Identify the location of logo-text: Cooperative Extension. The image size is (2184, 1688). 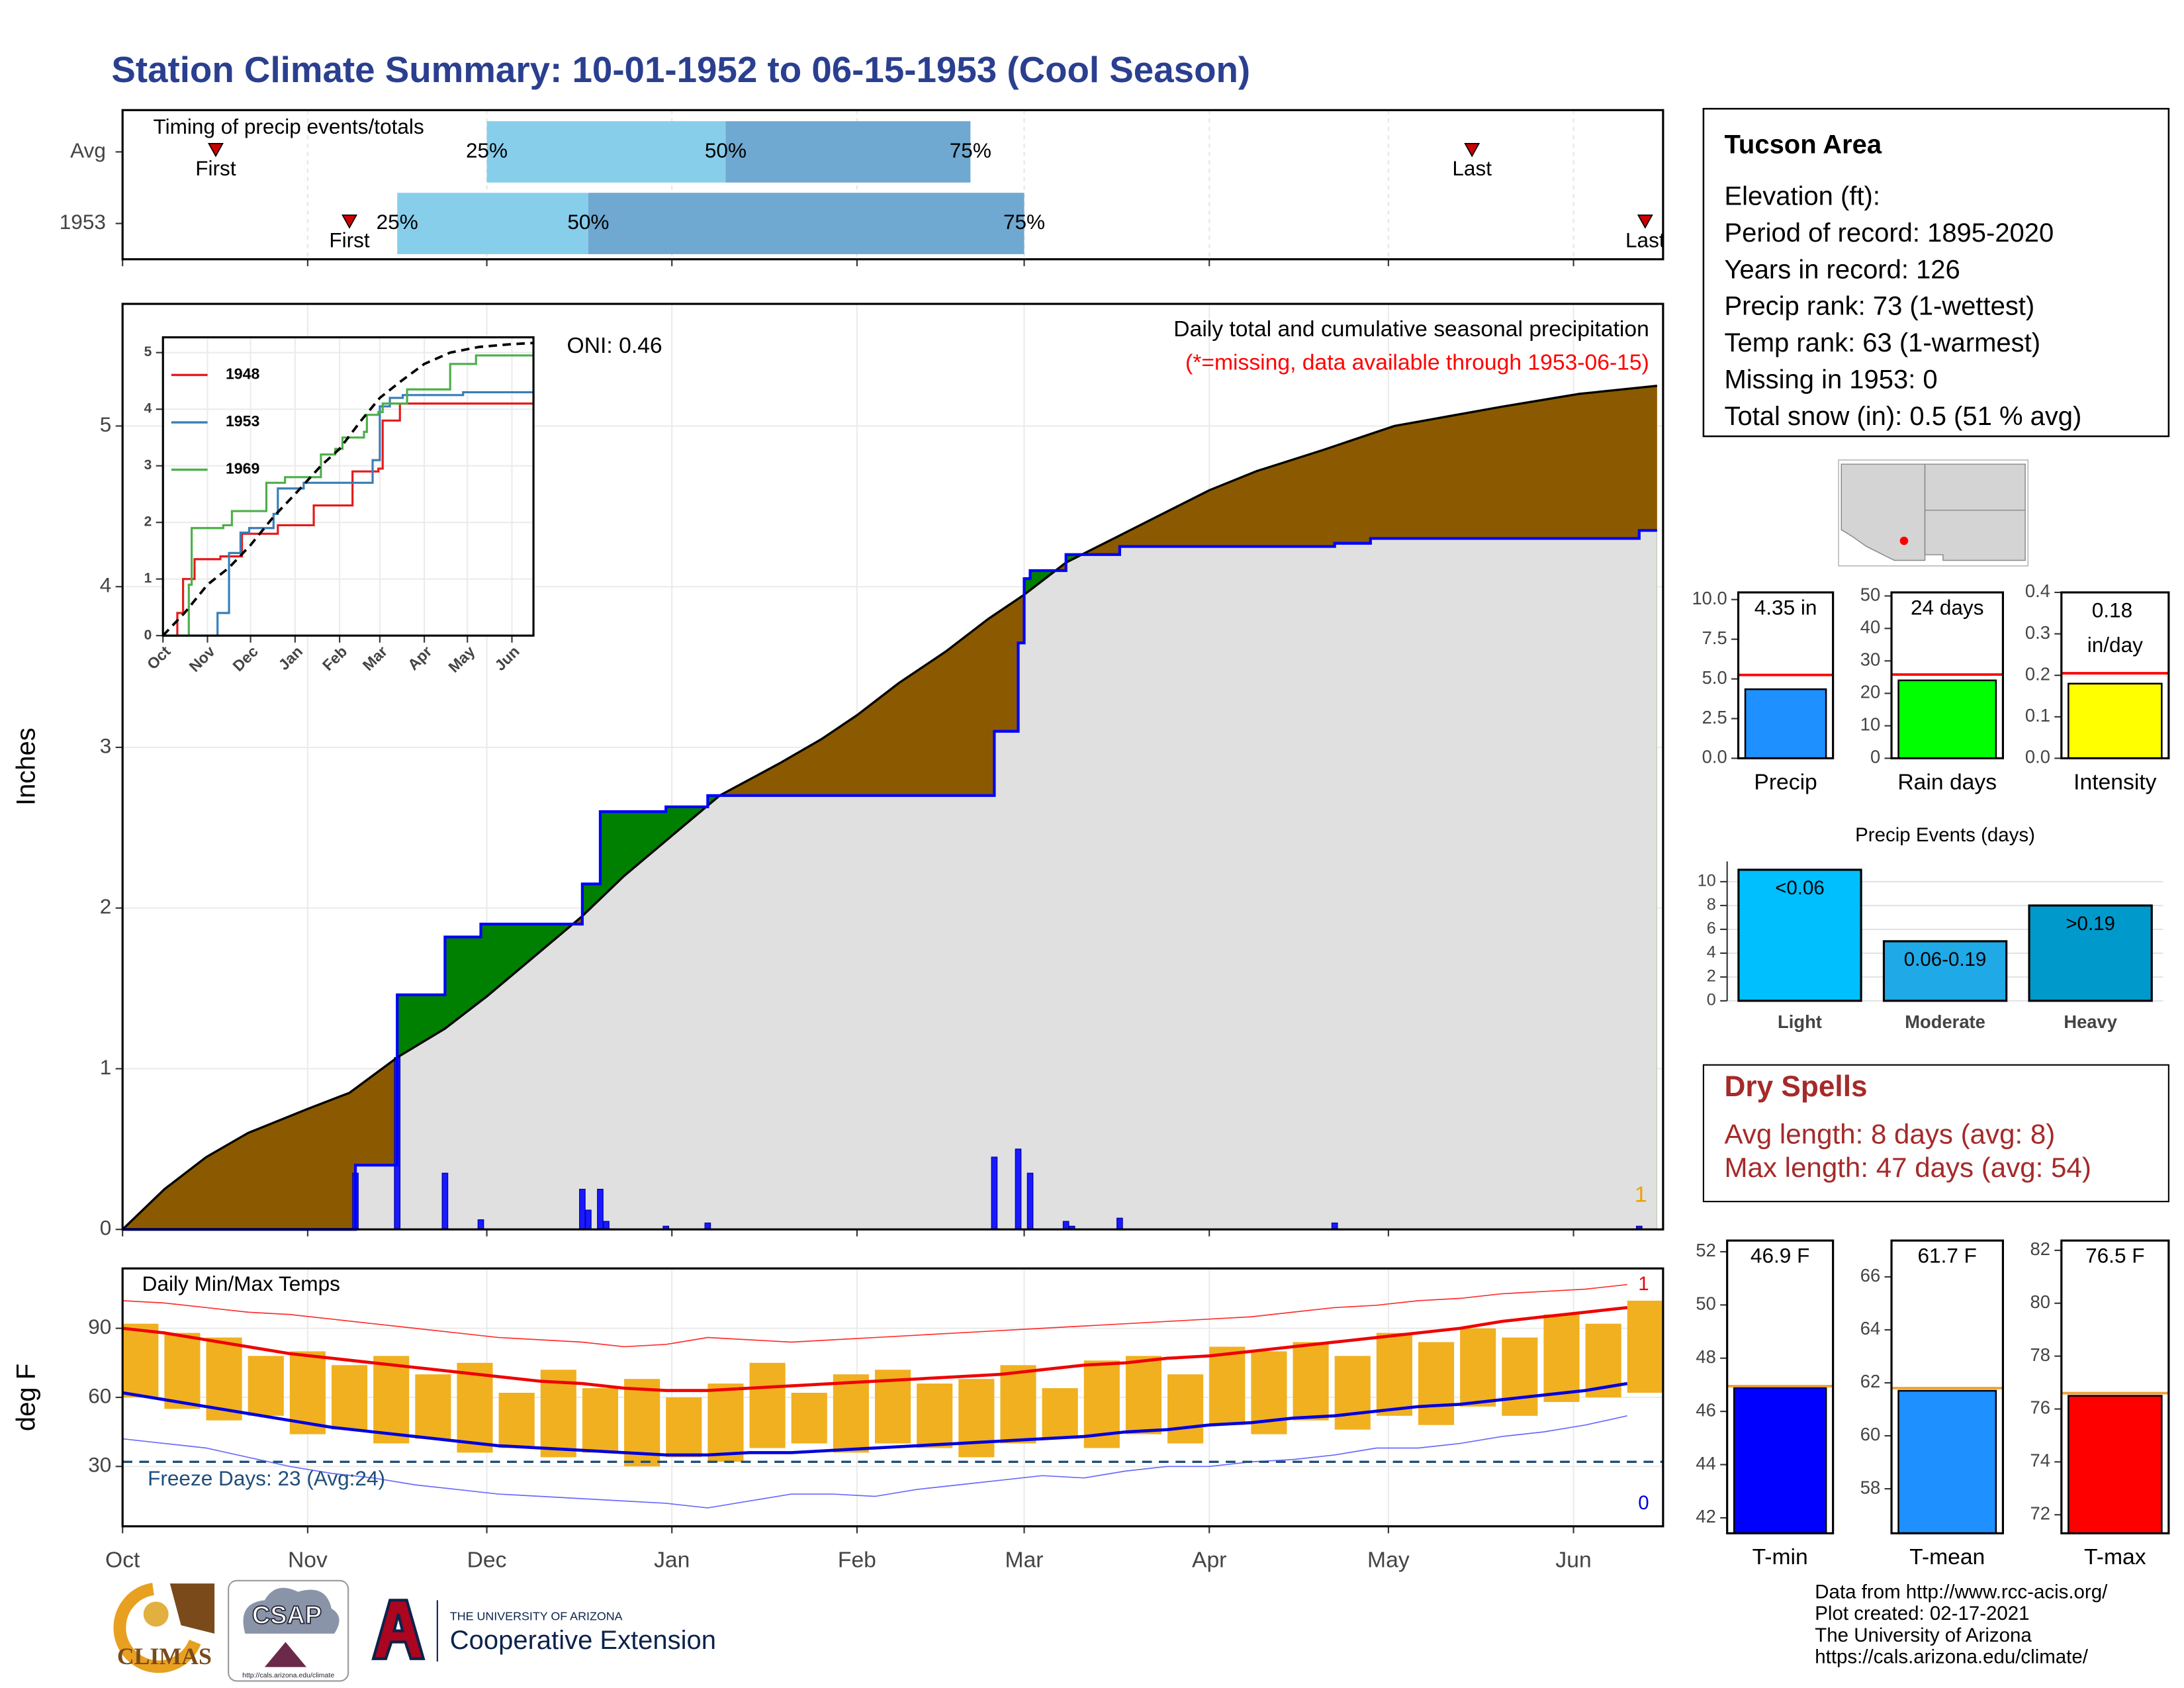
(583, 1640).